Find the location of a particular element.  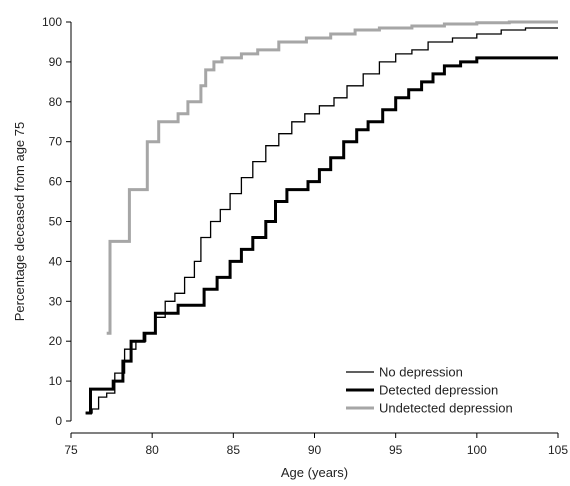

legend-label-no-depression: No depression is located at coordinates (421, 372).